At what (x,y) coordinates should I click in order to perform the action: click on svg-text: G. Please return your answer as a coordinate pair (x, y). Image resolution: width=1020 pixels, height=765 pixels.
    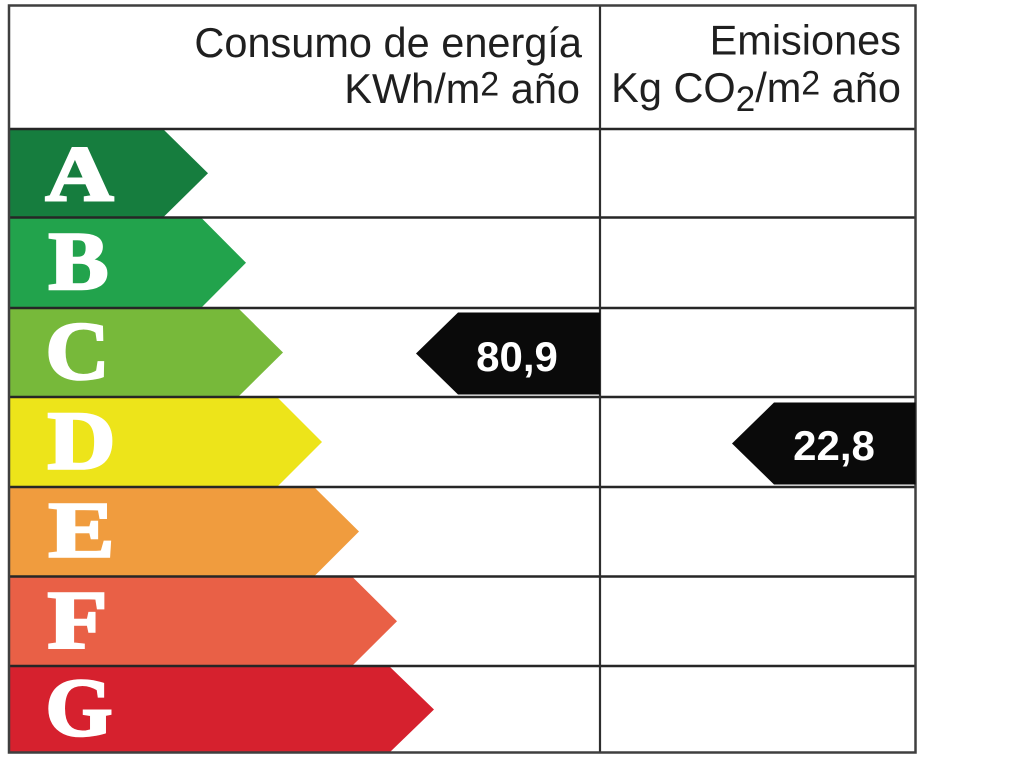
    Looking at the image, I should click on (79, 707).